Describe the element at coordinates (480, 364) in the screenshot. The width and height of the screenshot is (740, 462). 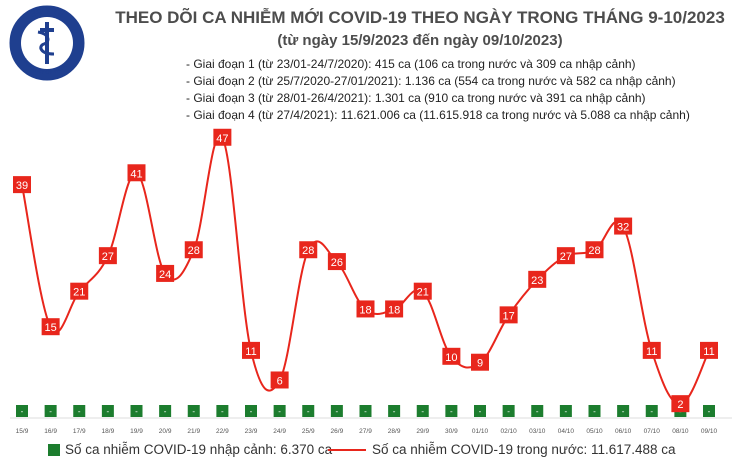
I see `domestic-value-label: 9` at that location.